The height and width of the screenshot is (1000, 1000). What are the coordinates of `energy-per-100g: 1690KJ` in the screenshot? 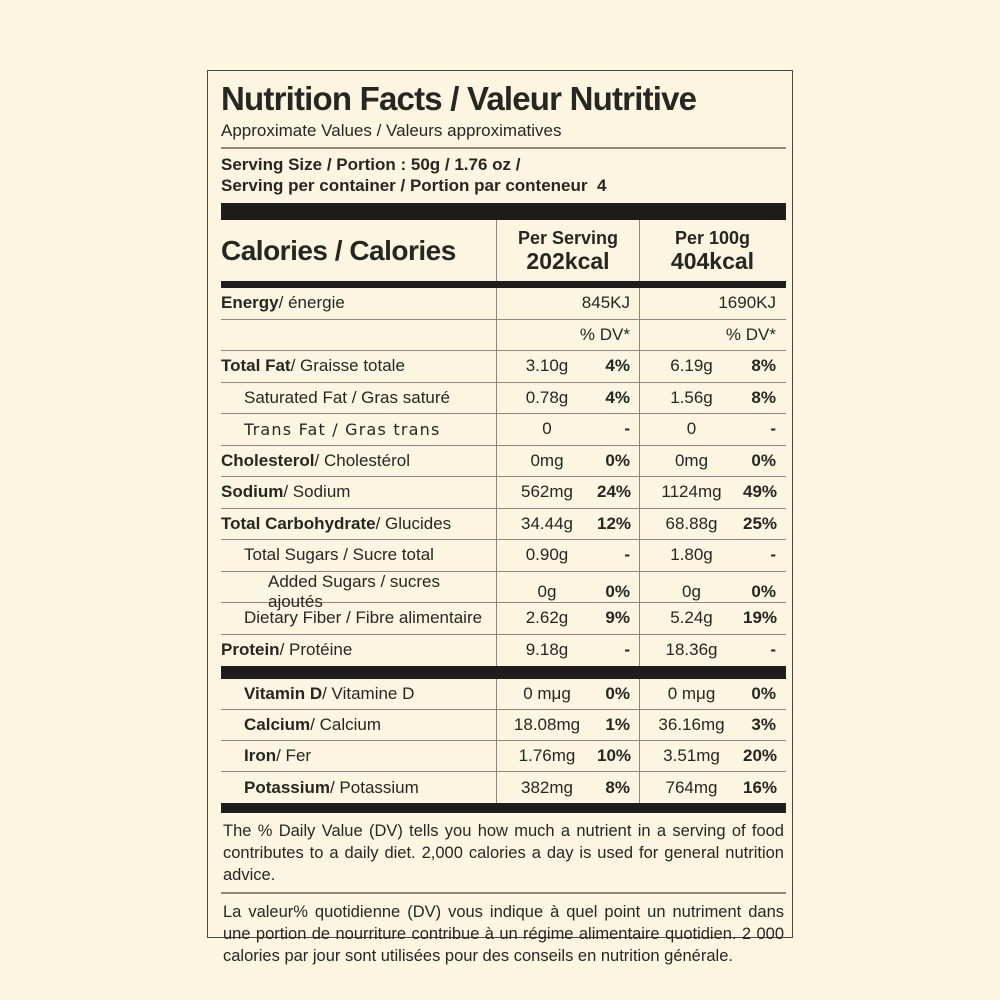 It's located at (712, 303).